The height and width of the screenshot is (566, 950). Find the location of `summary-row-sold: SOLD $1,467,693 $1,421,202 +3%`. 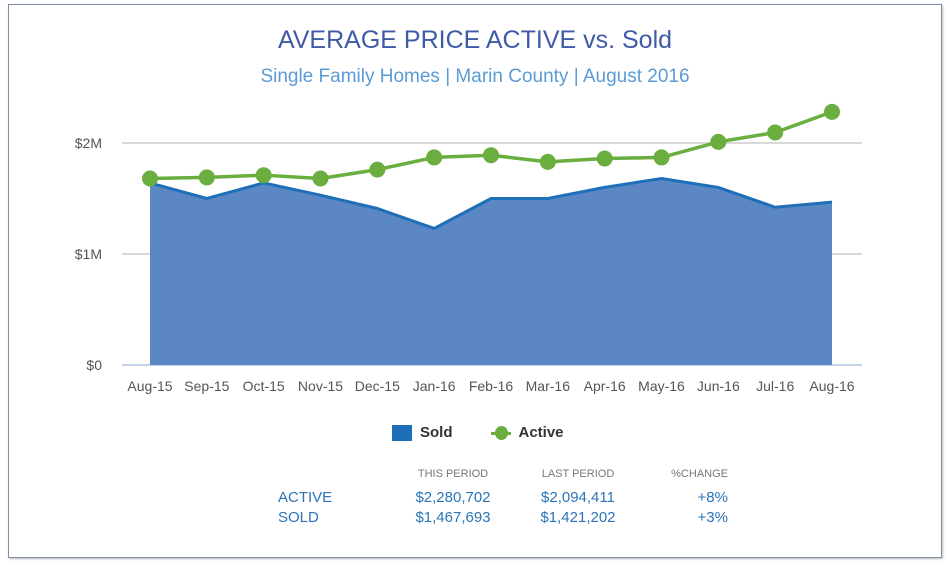

summary-row-sold: SOLD $1,467,693 $1,421,202 +3% is located at coordinates (503, 518).